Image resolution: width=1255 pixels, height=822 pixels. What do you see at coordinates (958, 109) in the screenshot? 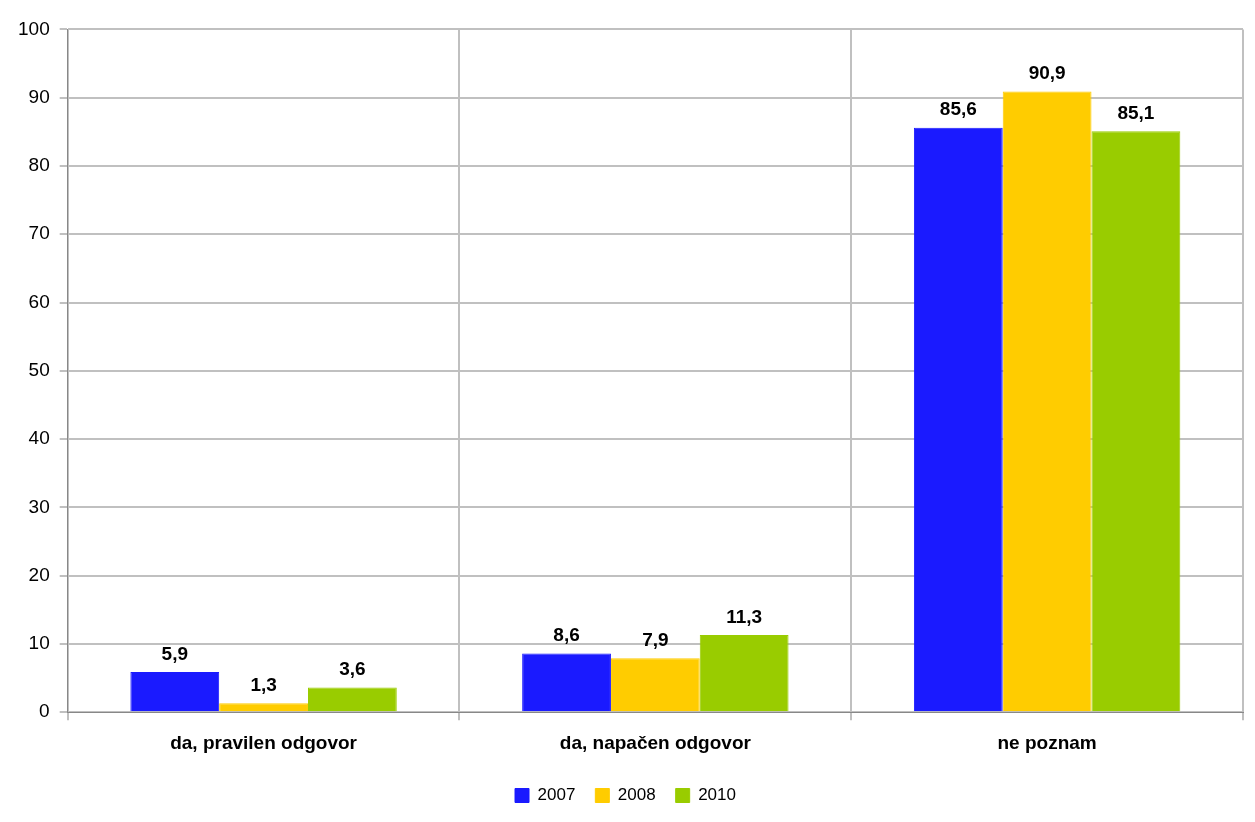
I see `data-label: 85,6` at bounding box center [958, 109].